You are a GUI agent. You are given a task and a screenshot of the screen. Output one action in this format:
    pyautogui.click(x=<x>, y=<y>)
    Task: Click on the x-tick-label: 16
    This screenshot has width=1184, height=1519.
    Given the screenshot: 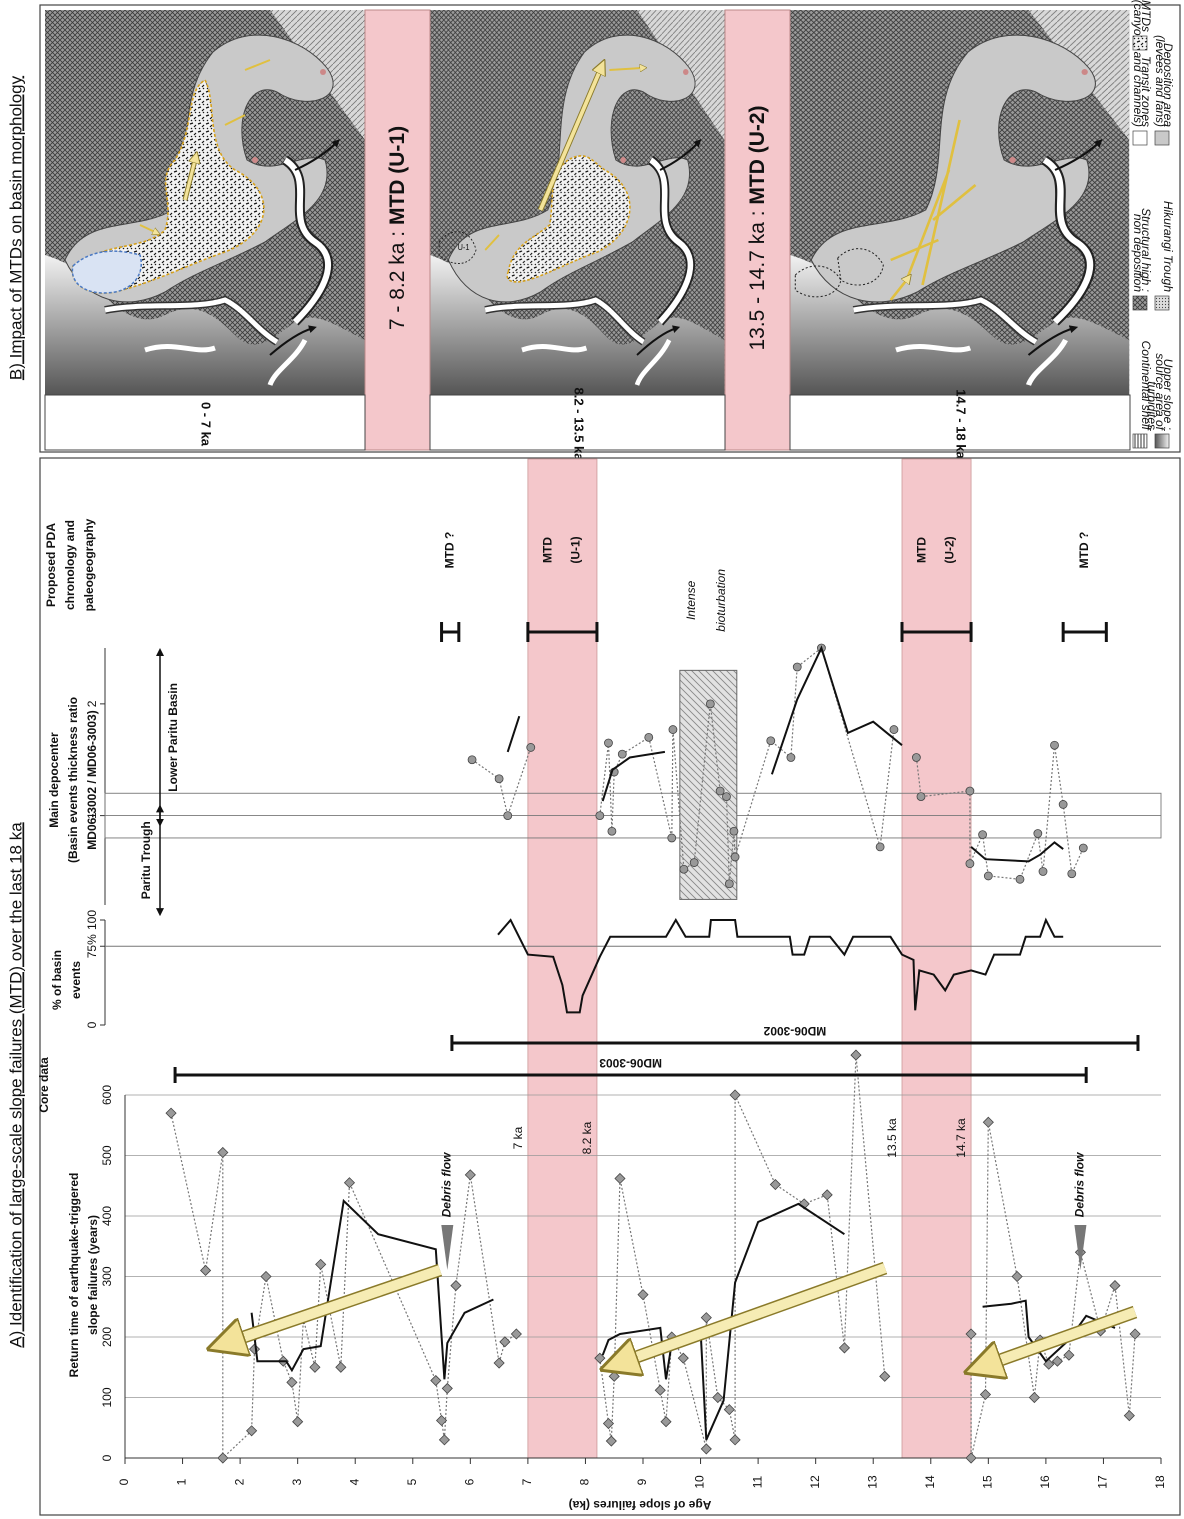 What is the action you would take?
    pyautogui.click(x=1045, y=1482)
    